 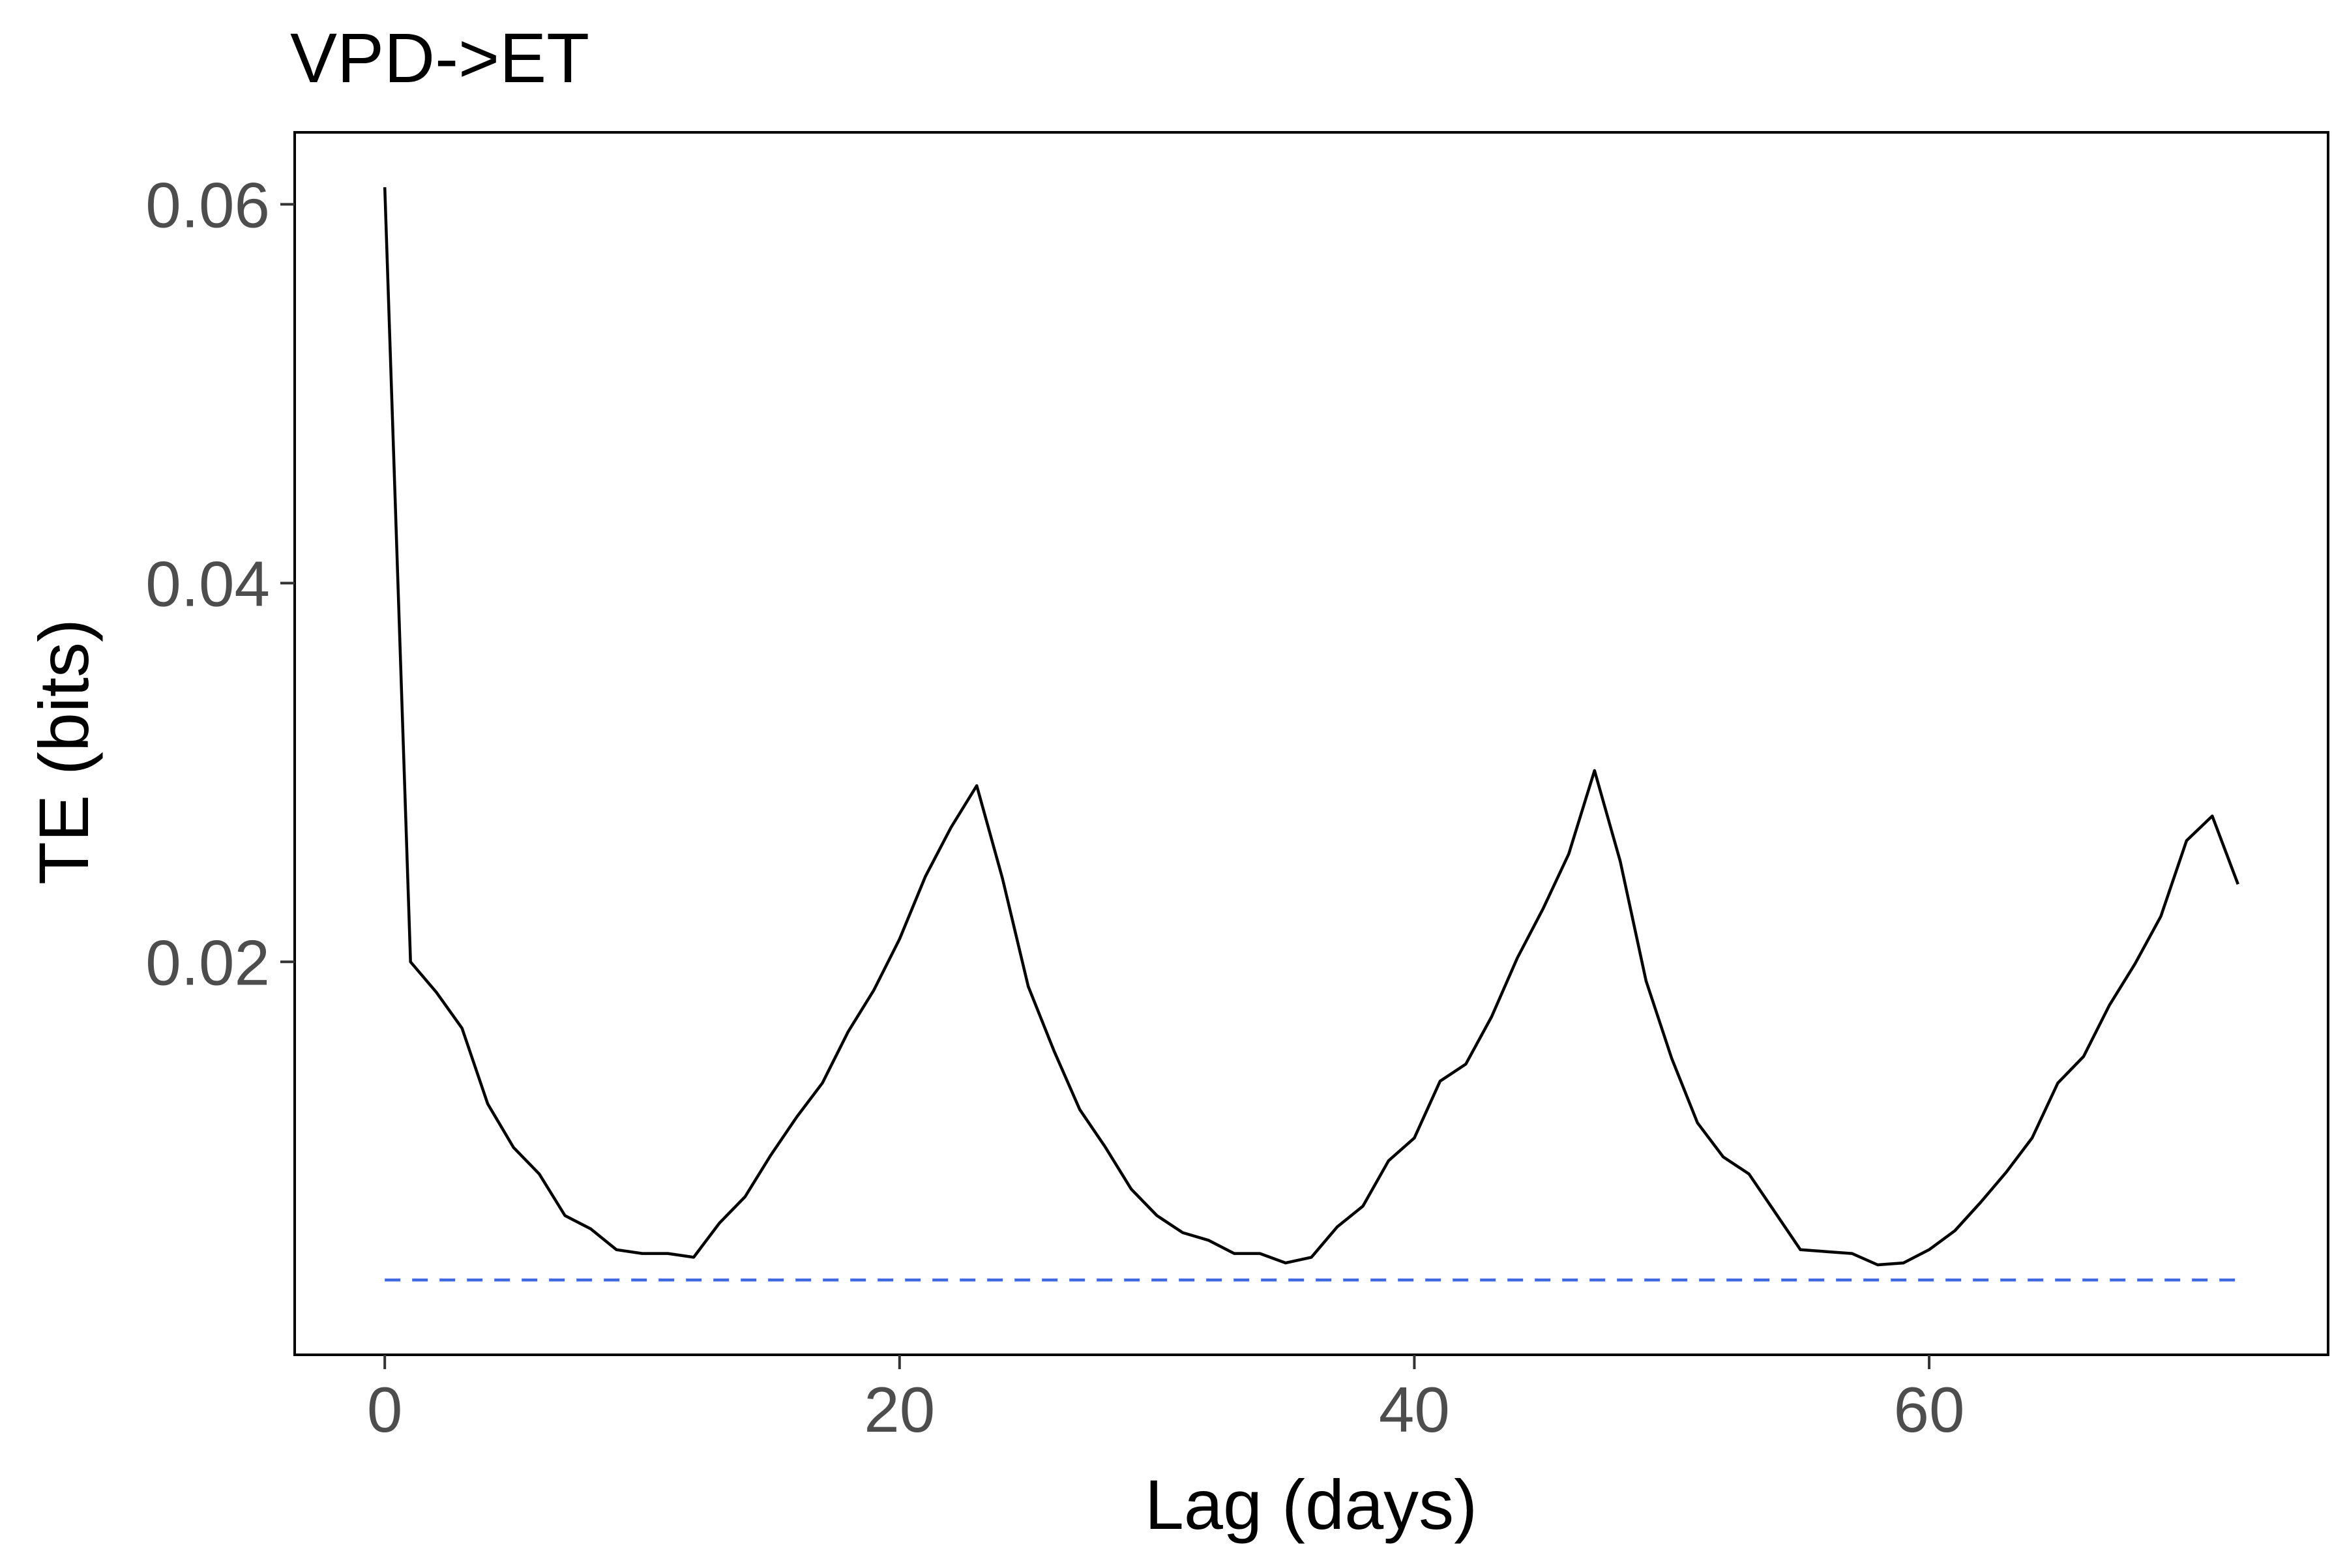 I want to click on x-axis-title: Lag (days), so click(x=1311, y=1505).